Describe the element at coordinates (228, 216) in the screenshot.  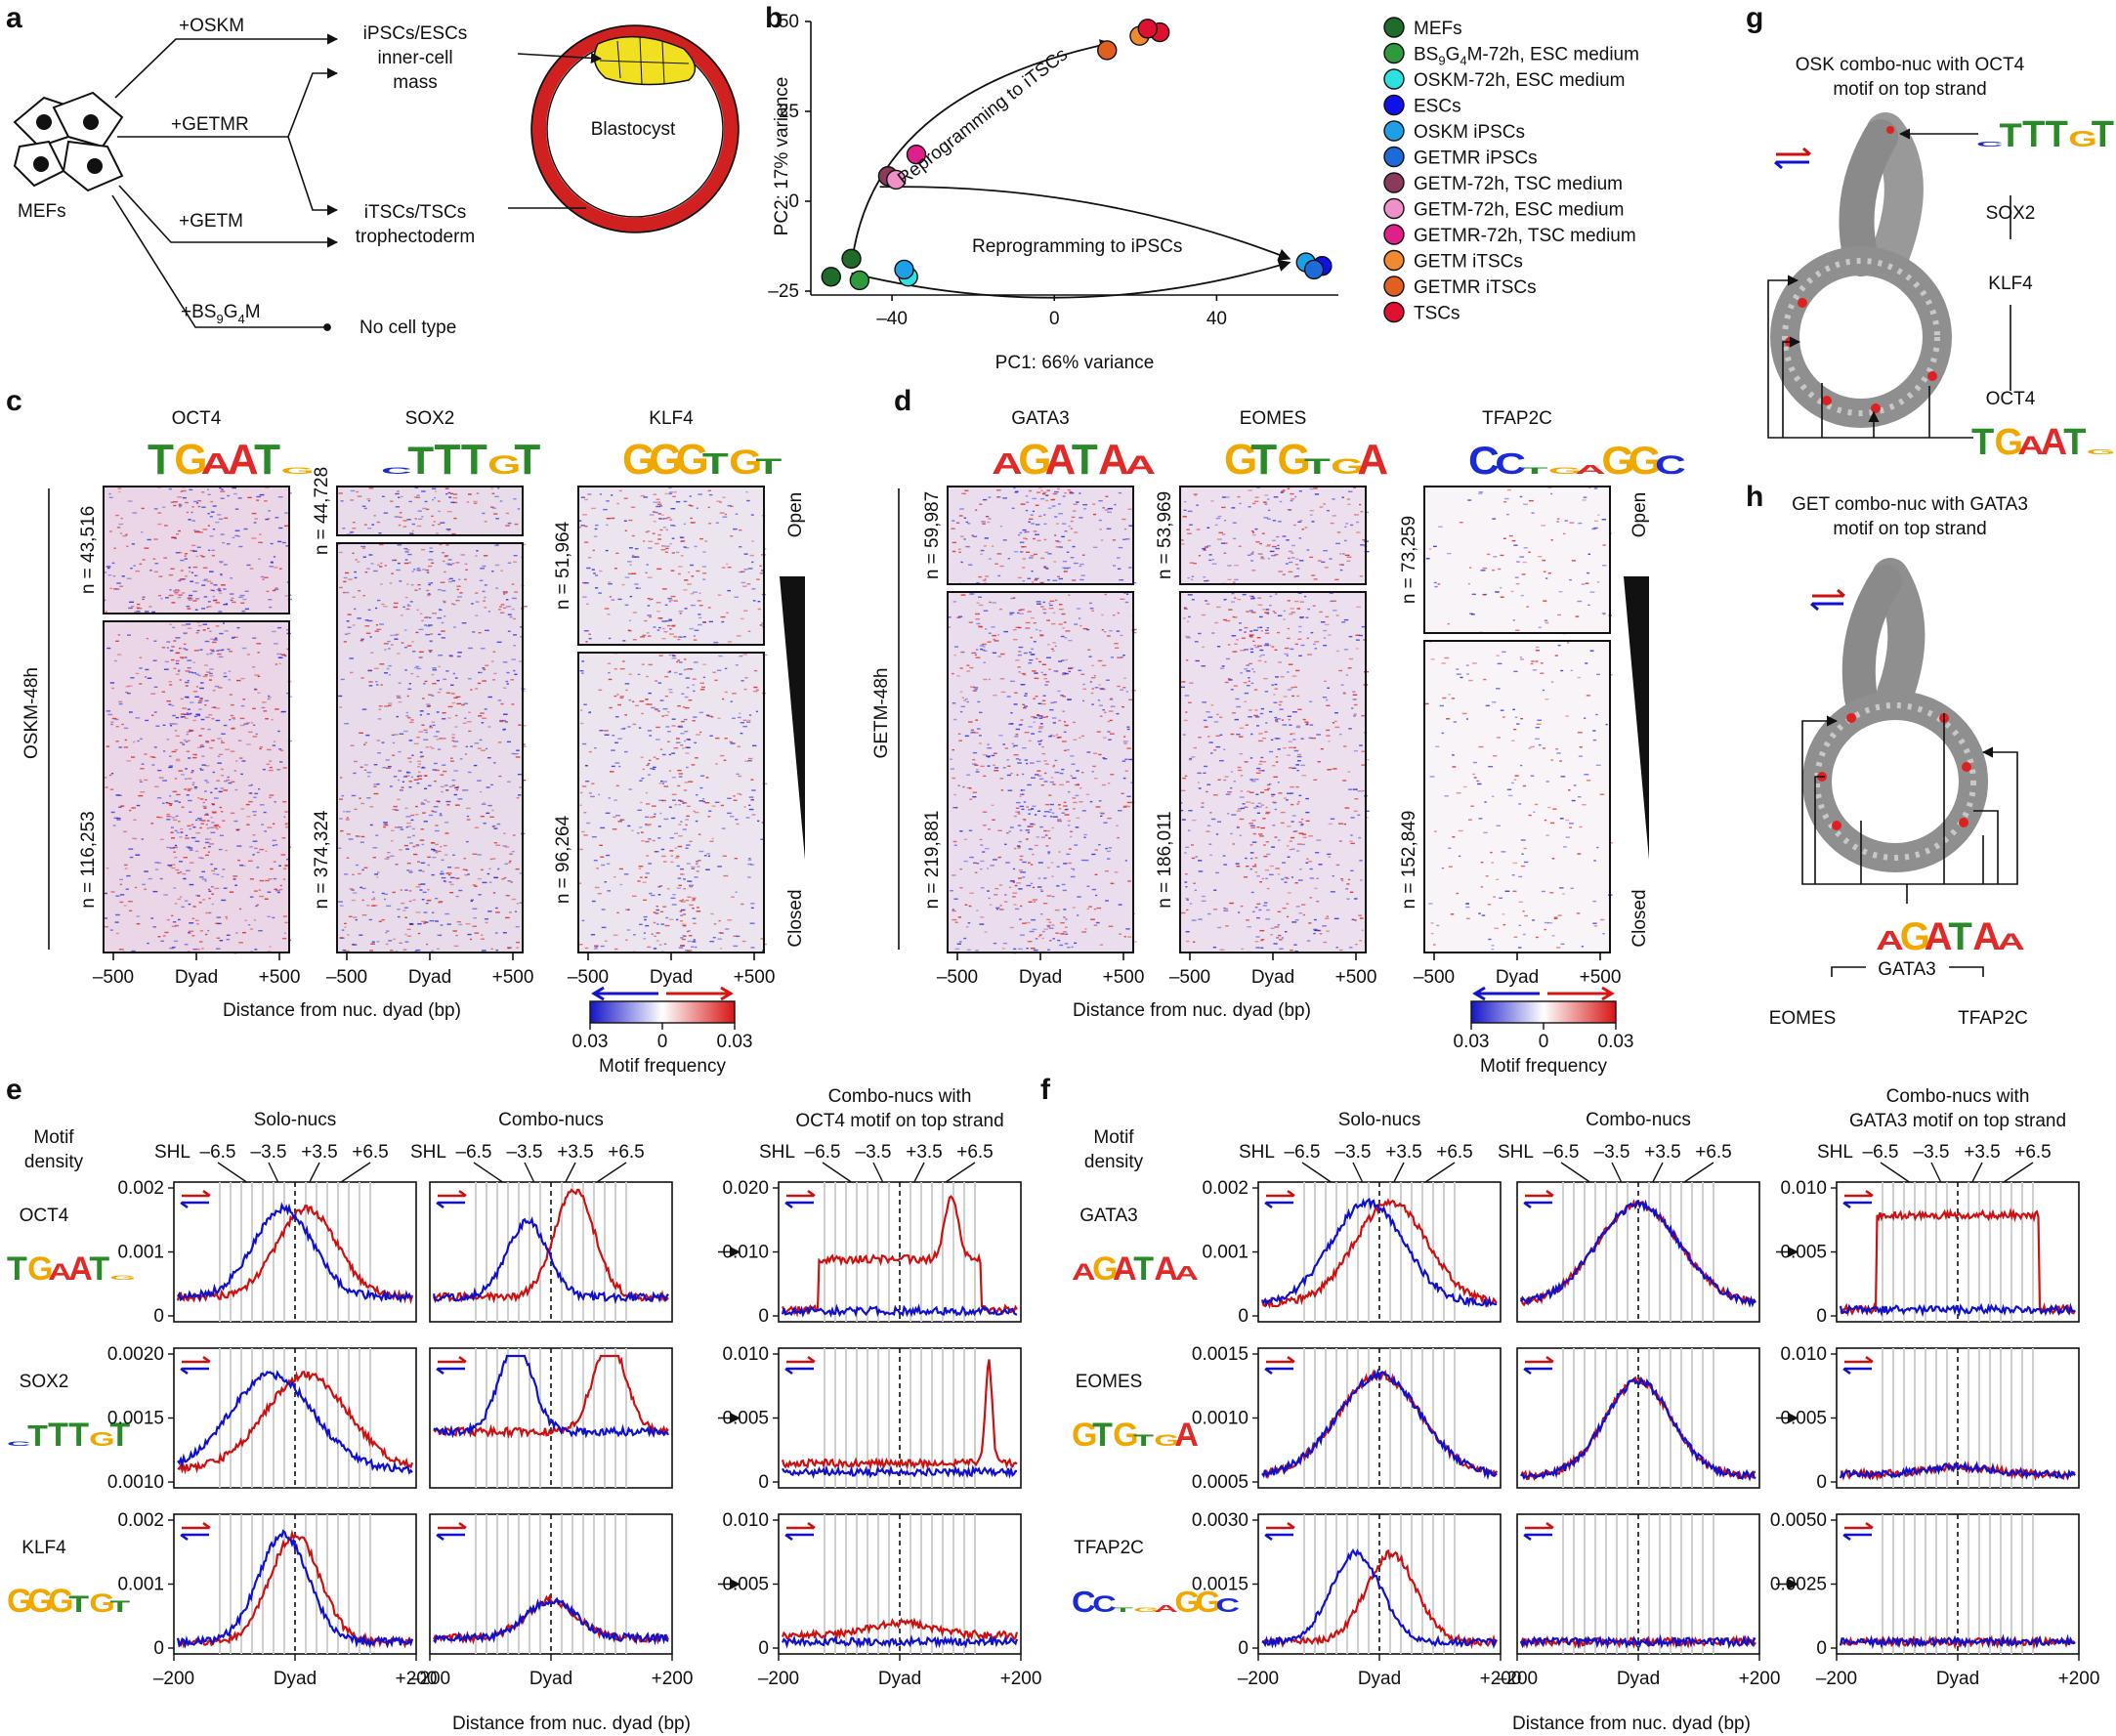
I see `arrow-getm` at that location.